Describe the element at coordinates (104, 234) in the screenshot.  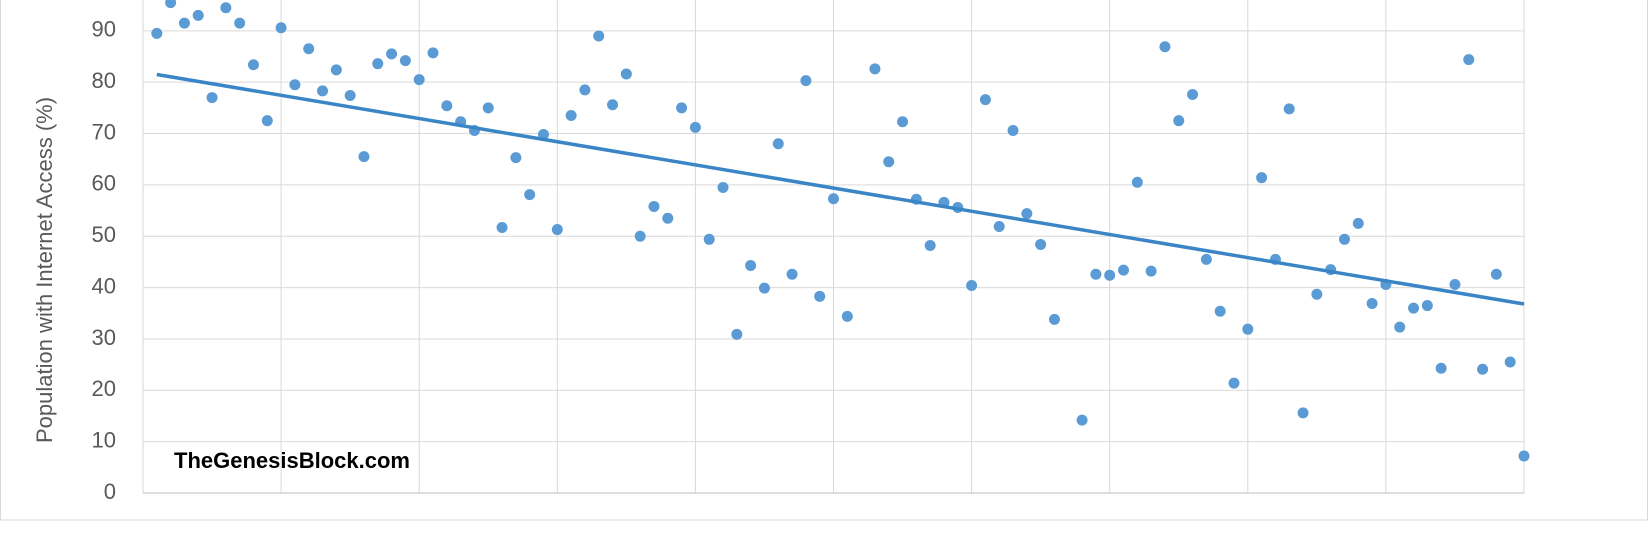
I see `y-tick-label: 50` at that location.